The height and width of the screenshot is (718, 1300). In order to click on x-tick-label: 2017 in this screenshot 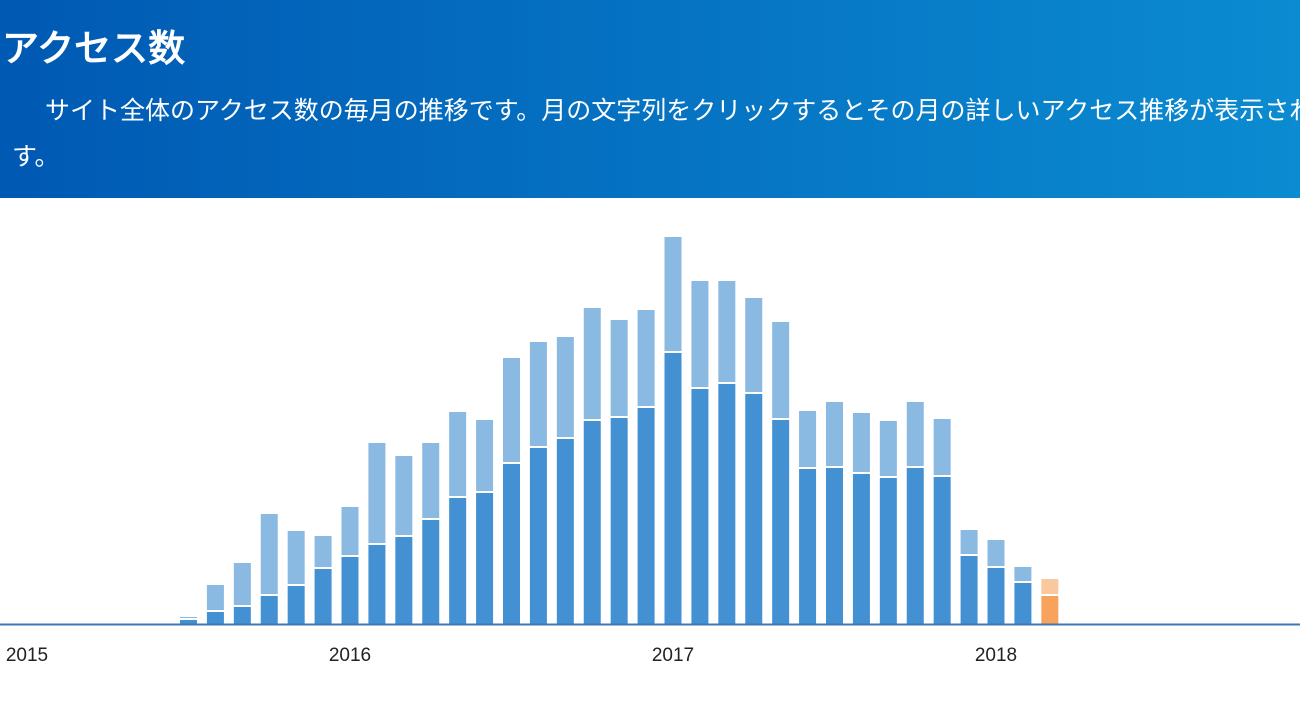, I will do `click(673, 655)`.